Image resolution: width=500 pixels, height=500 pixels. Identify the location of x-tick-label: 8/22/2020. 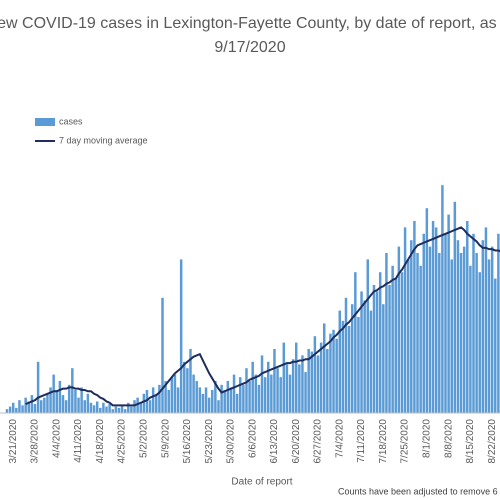
(492, 441).